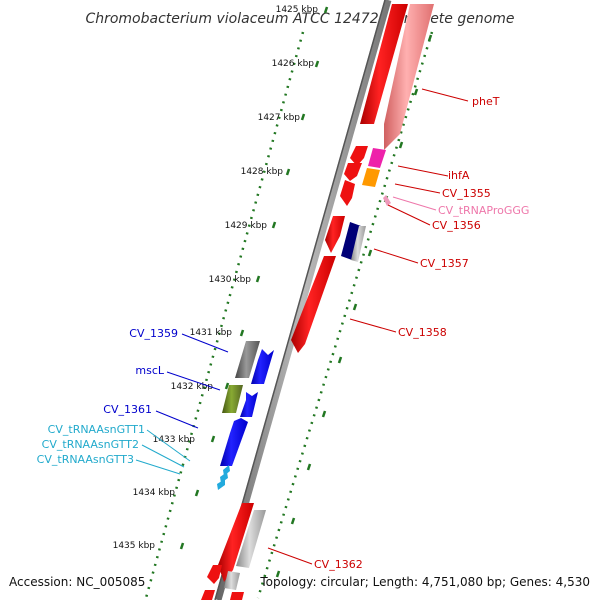 Image resolution: width=600 pixels, height=600 pixels. Describe the element at coordinates (456, 225) in the screenshot. I see `label-CV_1356: CV_1356` at that location.